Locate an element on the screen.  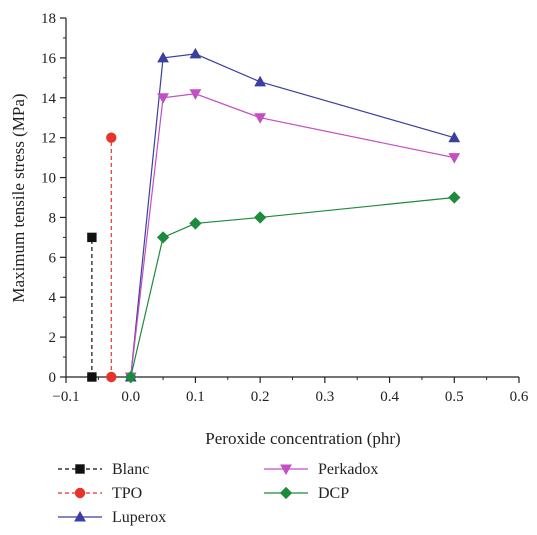
y-tick-label: 0 is located at coordinates (53, 378).